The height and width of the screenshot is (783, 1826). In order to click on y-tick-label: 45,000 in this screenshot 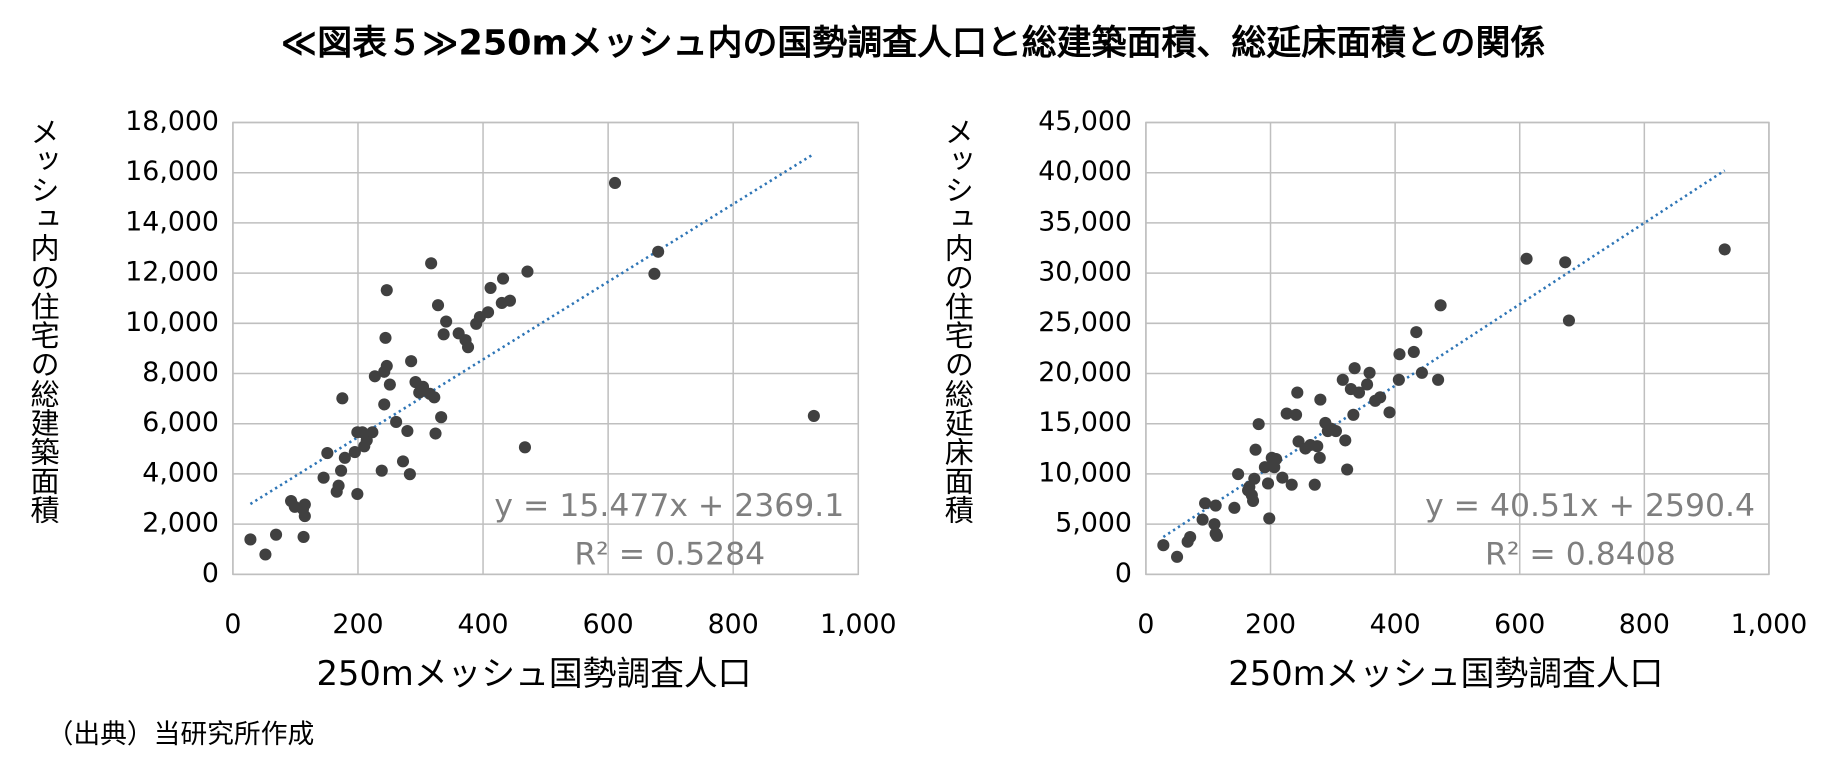, I will do `click(1085, 121)`.